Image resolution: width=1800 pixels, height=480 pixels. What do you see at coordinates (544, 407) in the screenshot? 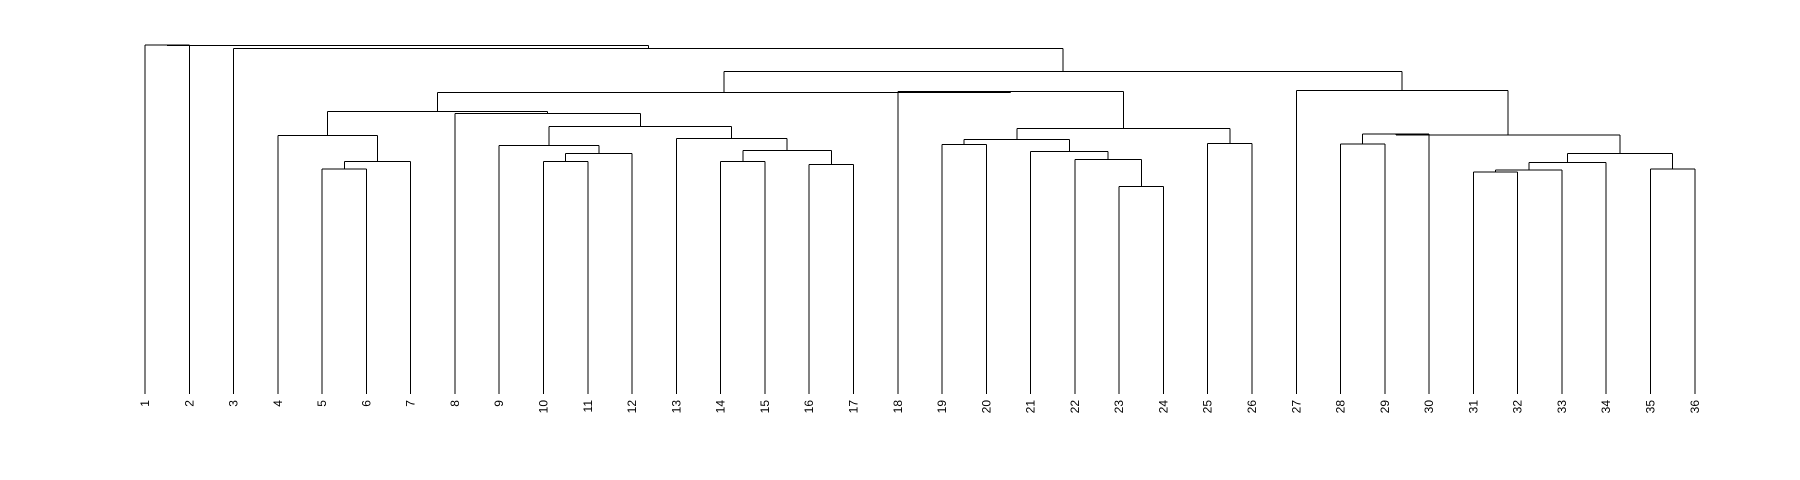
I see `leaf-label: 10` at bounding box center [544, 407].